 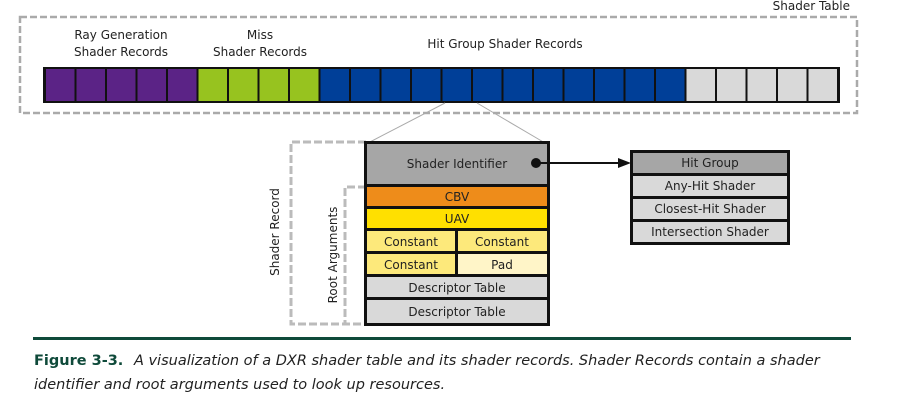 I want to click on root-arguments-label: Root Arguments, so click(x=333, y=255).